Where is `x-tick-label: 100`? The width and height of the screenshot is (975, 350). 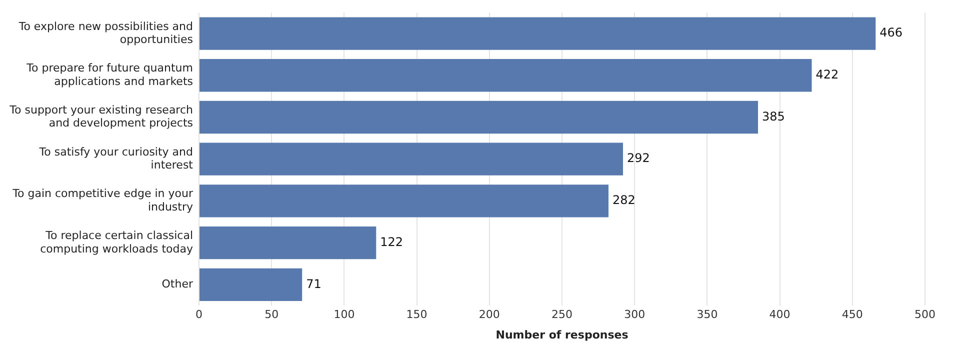
x-tick-label: 100 is located at coordinates (344, 315).